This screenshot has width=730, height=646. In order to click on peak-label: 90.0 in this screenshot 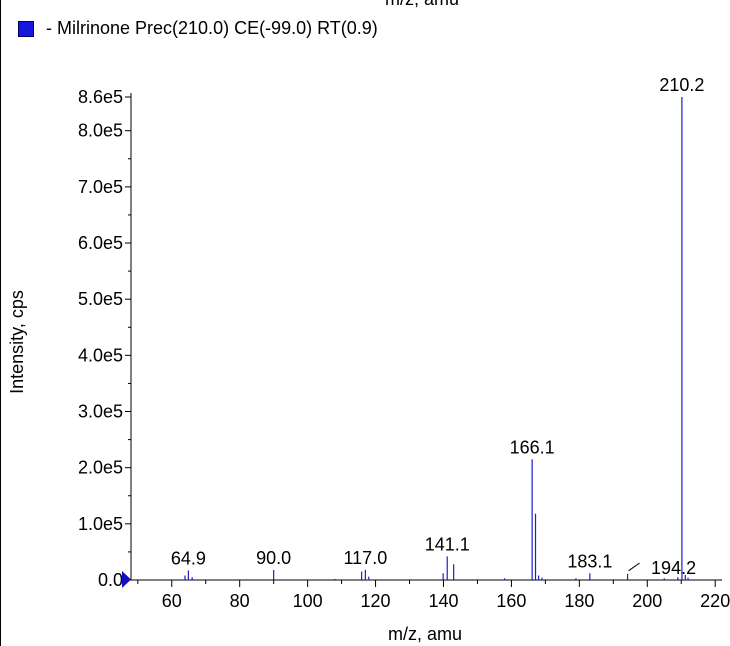, I will do `click(273, 558)`.